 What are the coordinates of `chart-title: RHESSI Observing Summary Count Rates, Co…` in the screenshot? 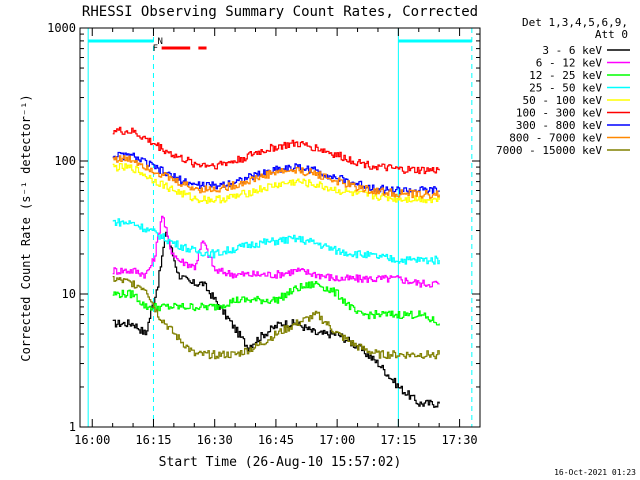 It's located at (280, 12).